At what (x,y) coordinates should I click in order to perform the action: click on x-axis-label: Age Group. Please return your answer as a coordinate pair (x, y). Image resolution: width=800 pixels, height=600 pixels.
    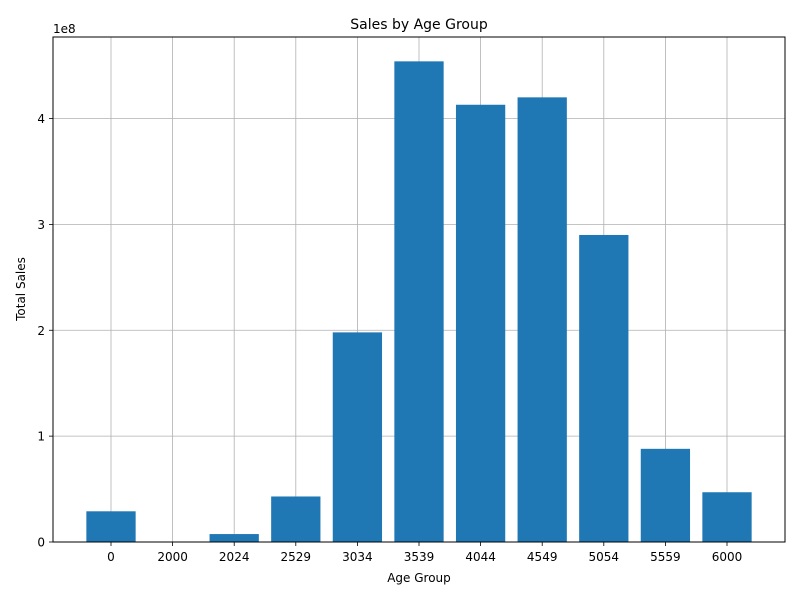
    Looking at the image, I should click on (419, 578).